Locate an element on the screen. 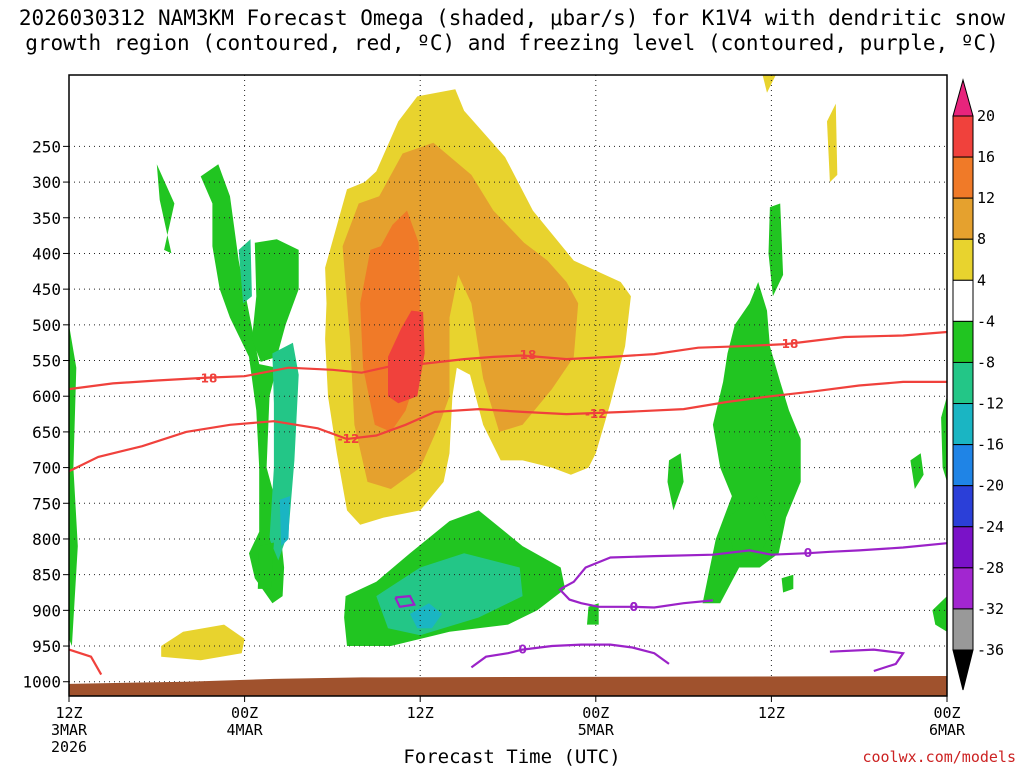 The height and width of the screenshot is (768, 1024). shaded-region-teal-core-left is located at coordinates (284, 451).